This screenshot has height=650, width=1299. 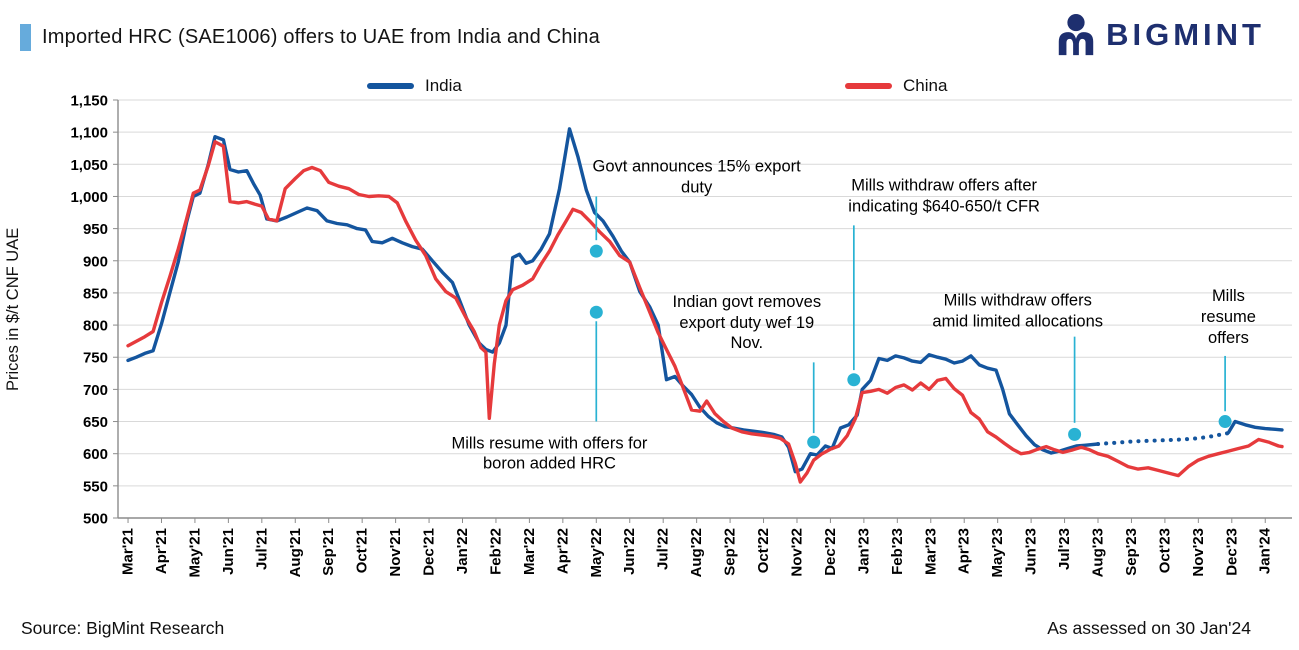 I want to click on annotation-remove-export-duty-dot, so click(x=814, y=442).